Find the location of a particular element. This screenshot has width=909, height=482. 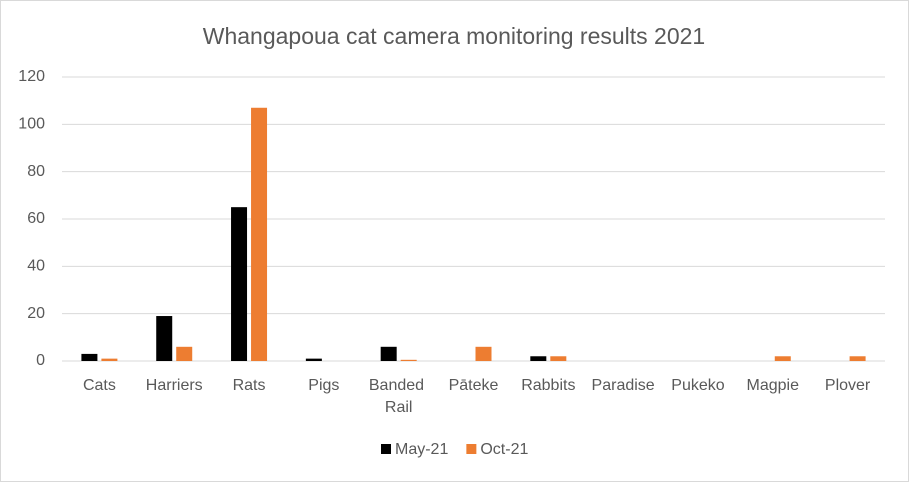

y-tick-label: 20 is located at coordinates (36, 313).